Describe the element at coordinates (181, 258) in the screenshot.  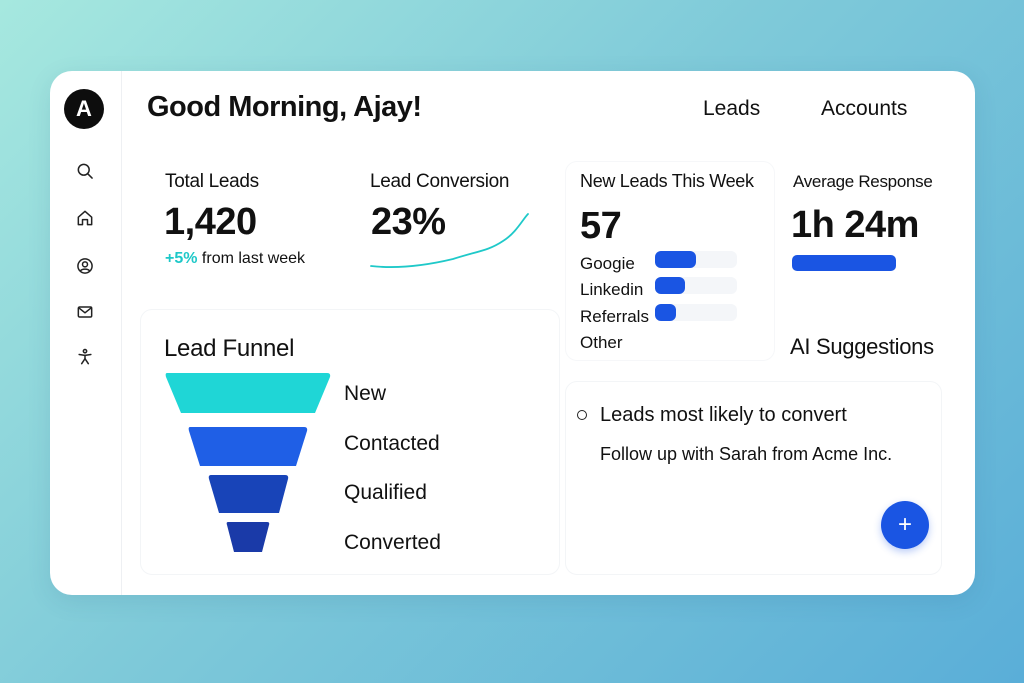
I see `total-leads-delta: +5%` at that location.